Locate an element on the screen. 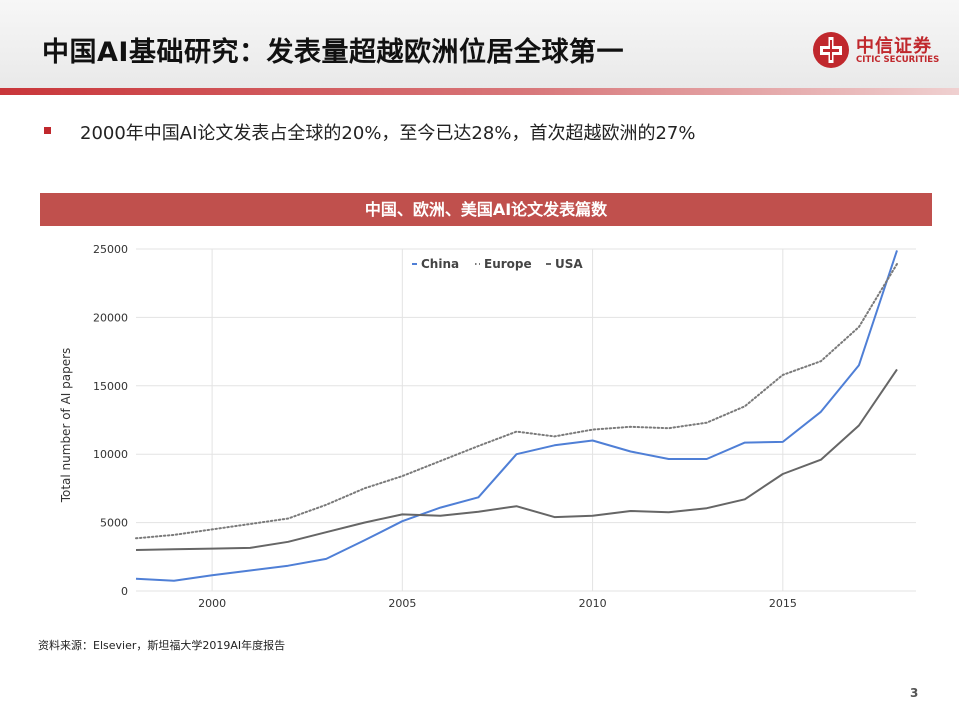  legend-label-china: China is located at coordinates (440, 264).